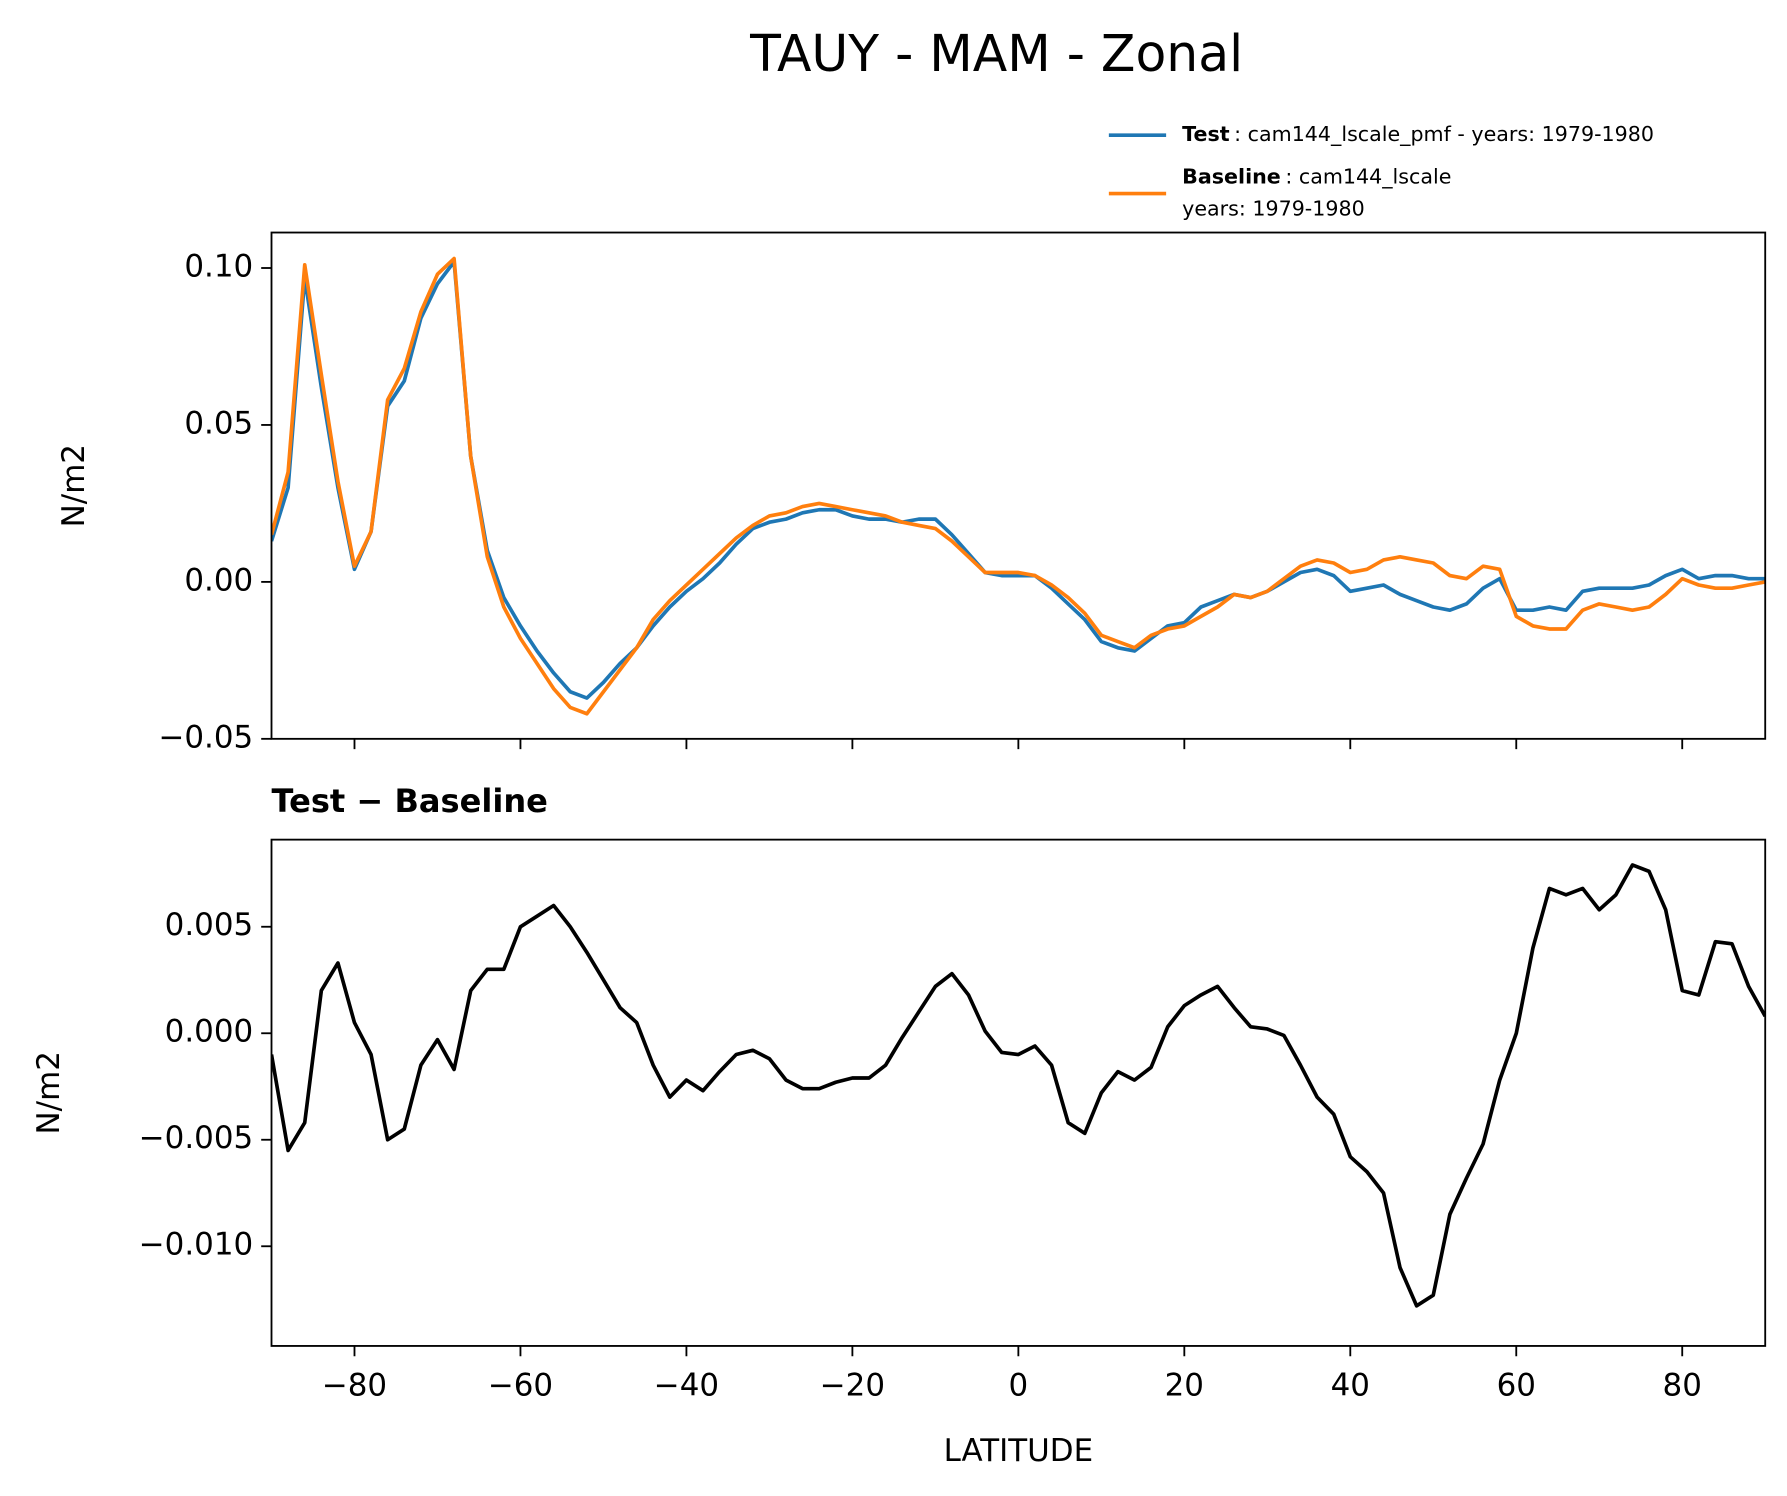 The width and height of the screenshot is (1787, 1496). I want to click on legend-description: years: 1979-1980, so click(1273, 209).